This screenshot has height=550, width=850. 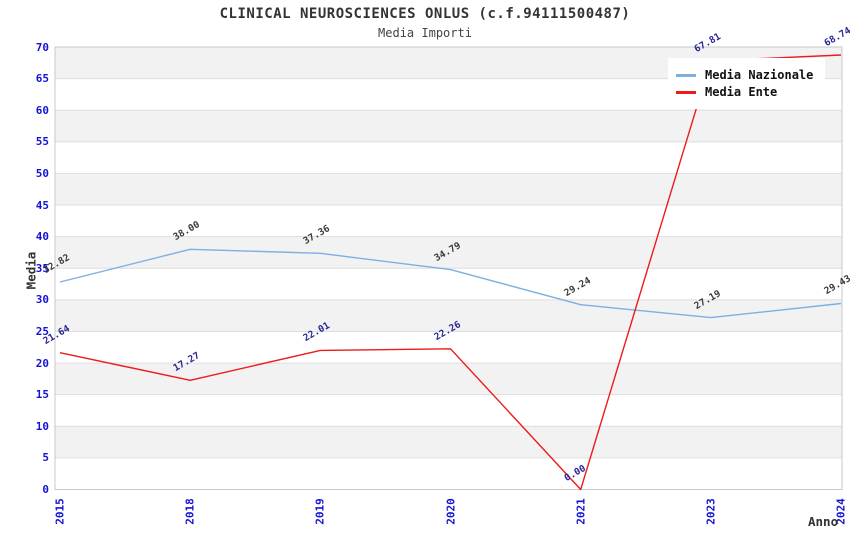 I want to click on y-tick-label: 50, so click(x=42, y=173).